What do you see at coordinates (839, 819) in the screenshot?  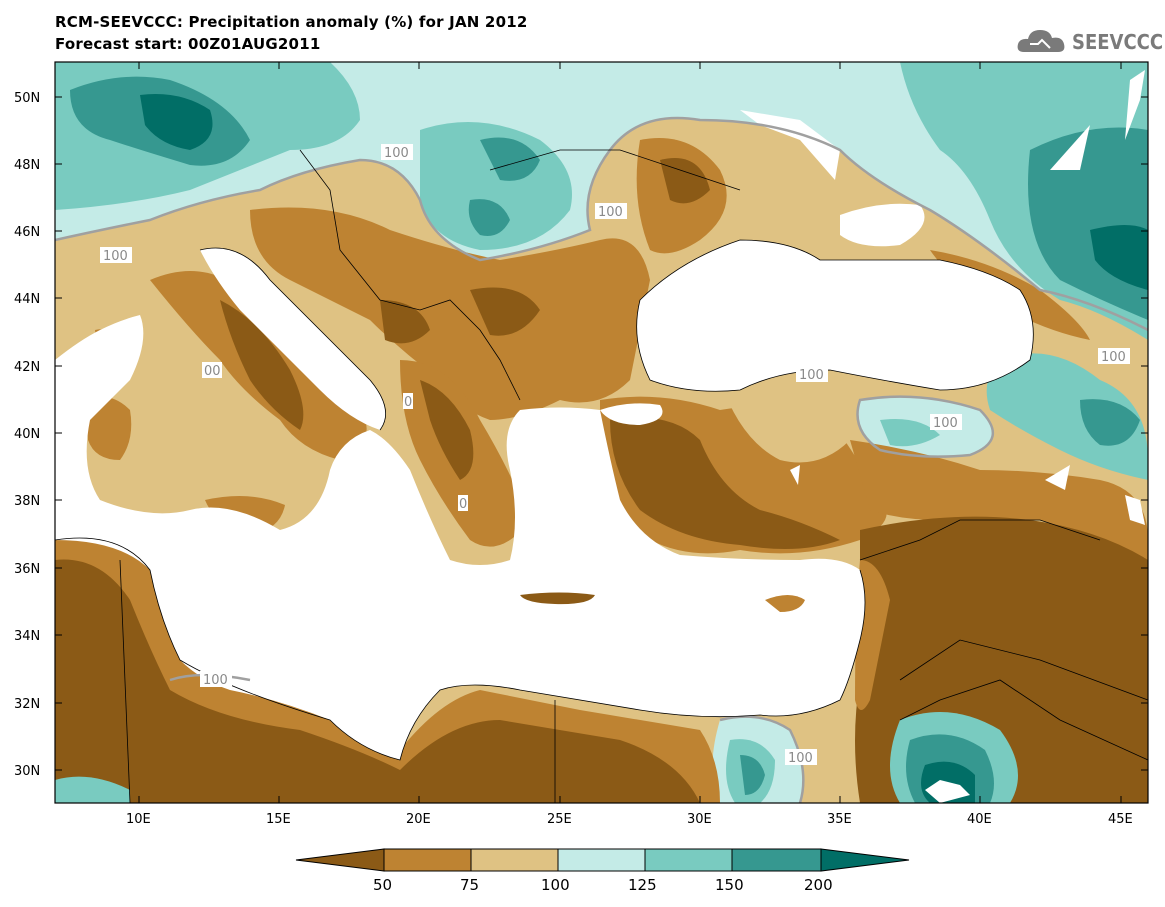 I see `lon-label: 35E` at bounding box center [839, 819].